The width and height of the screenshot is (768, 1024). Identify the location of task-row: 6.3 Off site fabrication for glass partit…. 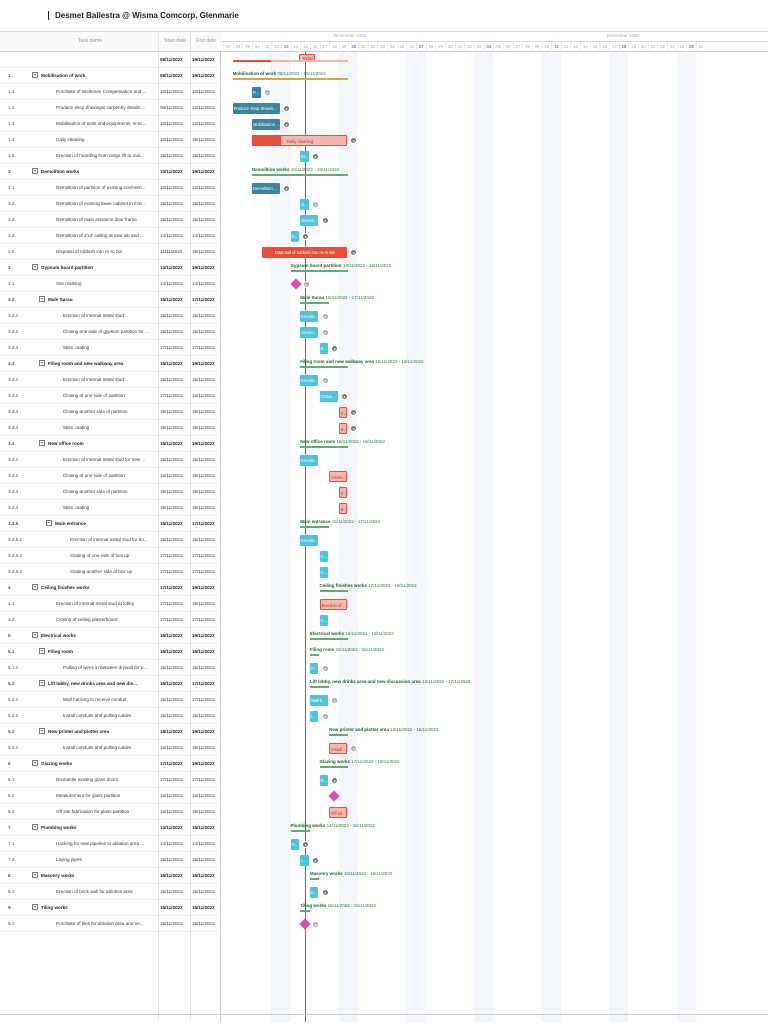
(110, 812).